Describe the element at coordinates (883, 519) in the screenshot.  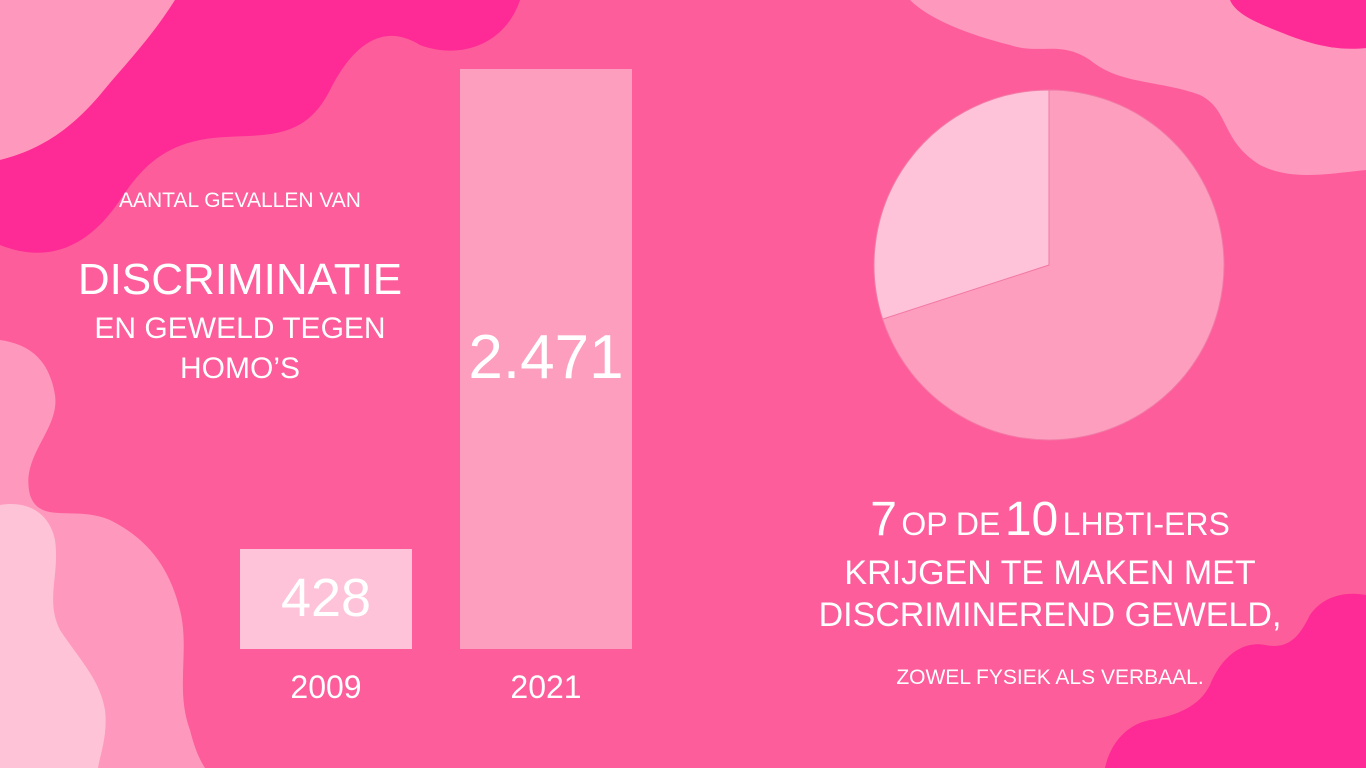
I see `statement-number-7: 7` at that location.